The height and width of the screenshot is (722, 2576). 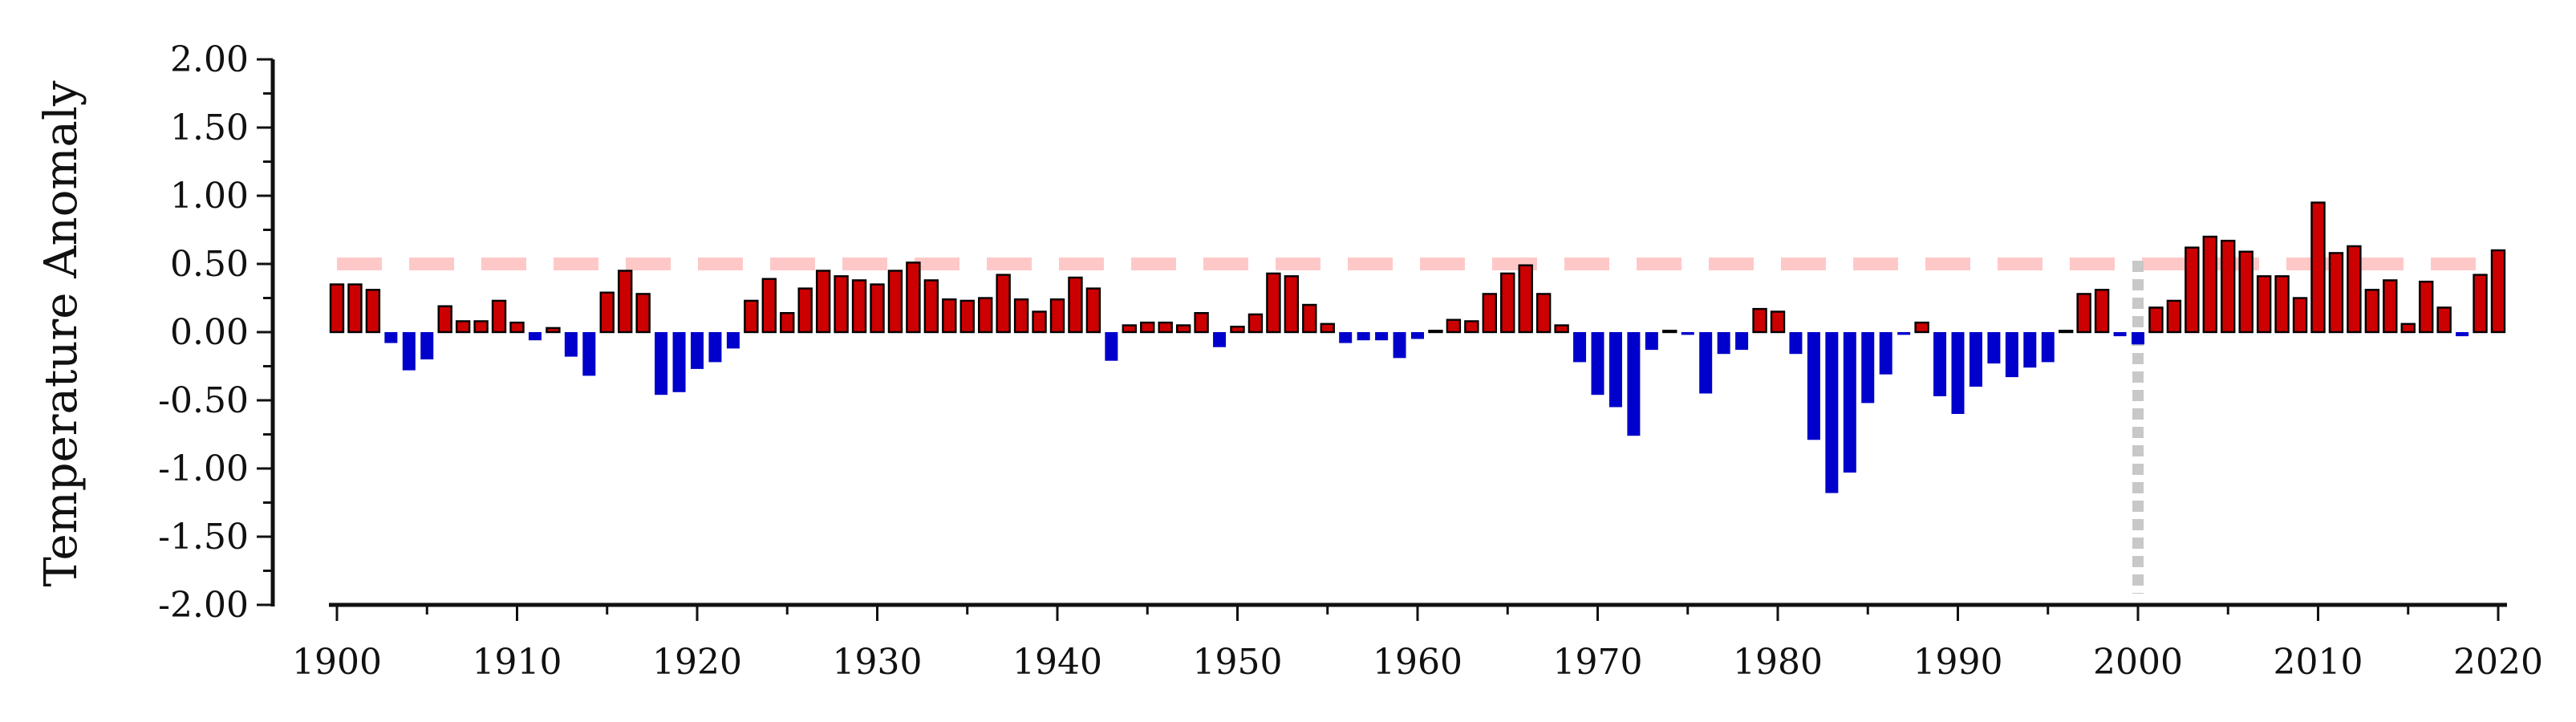 I want to click on bar-1963, so click(x=1471, y=327).